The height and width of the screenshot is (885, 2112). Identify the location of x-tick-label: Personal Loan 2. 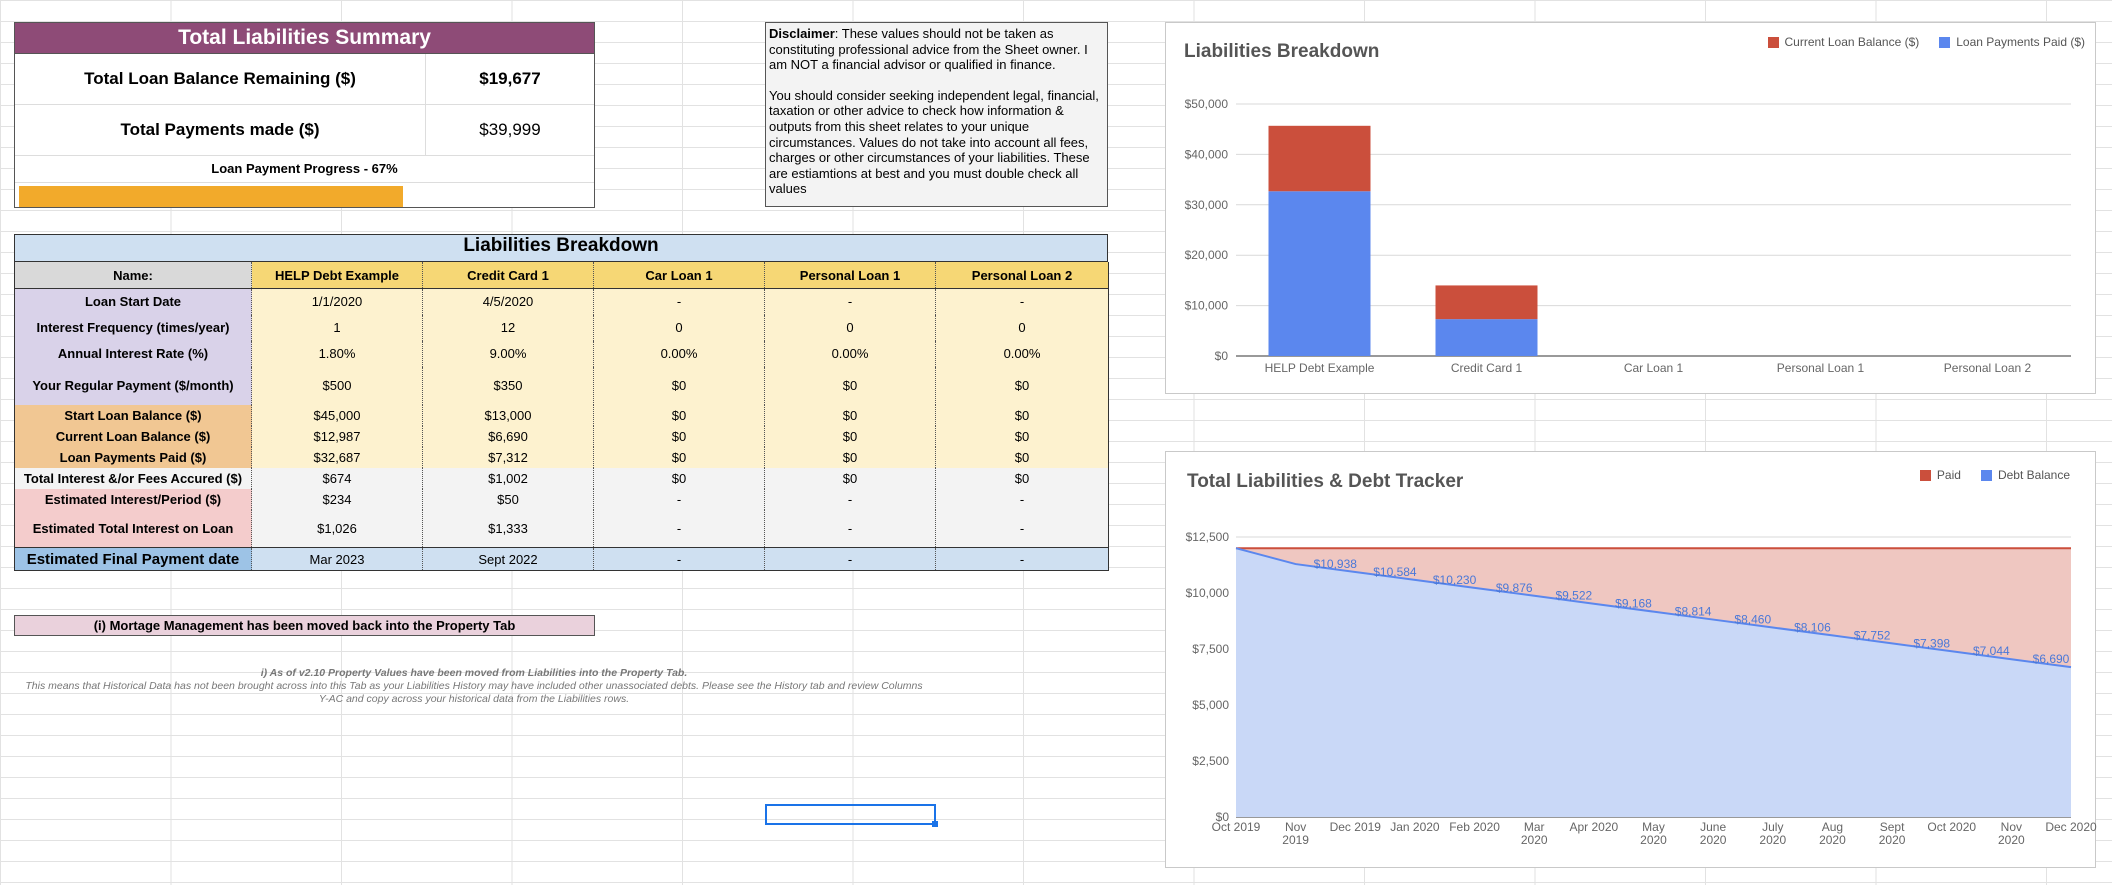
(1988, 368).